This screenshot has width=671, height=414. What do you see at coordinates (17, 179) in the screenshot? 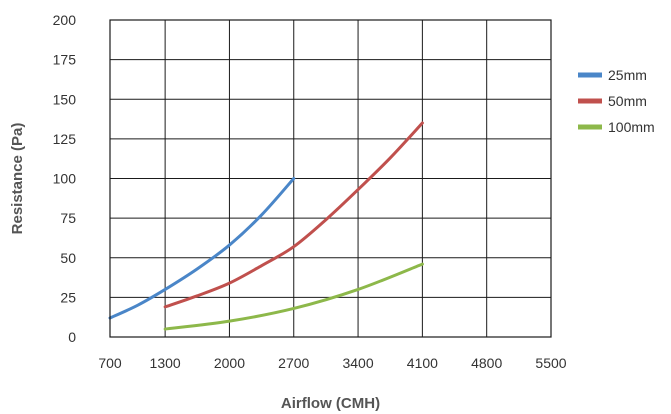
I see `y-axis-title: Resistance (Pa)` at bounding box center [17, 179].